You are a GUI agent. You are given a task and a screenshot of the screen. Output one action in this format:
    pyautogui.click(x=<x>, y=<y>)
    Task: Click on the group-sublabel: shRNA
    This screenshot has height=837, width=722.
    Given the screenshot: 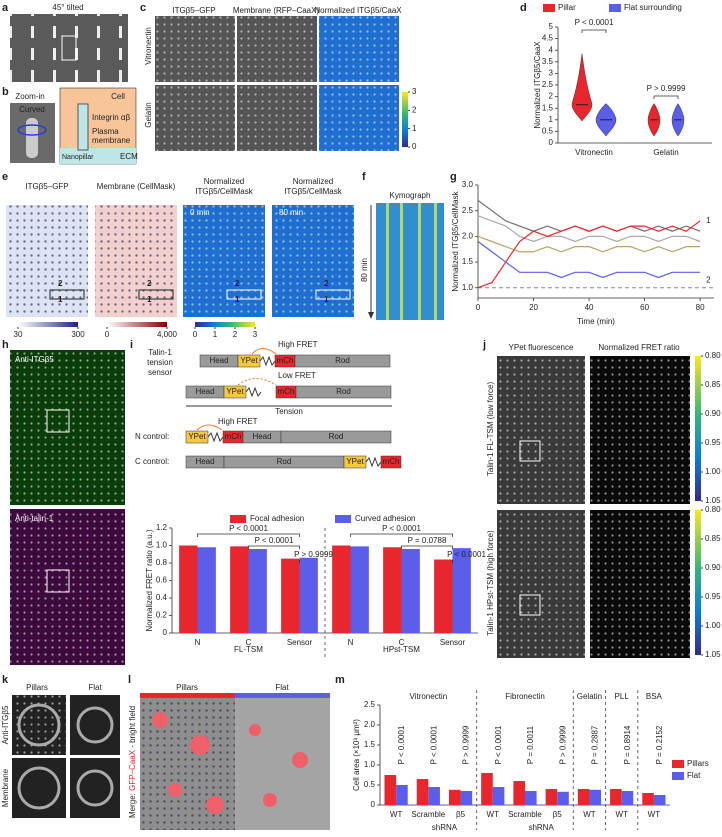 What is the action you would take?
    pyautogui.click(x=445, y=827)
    